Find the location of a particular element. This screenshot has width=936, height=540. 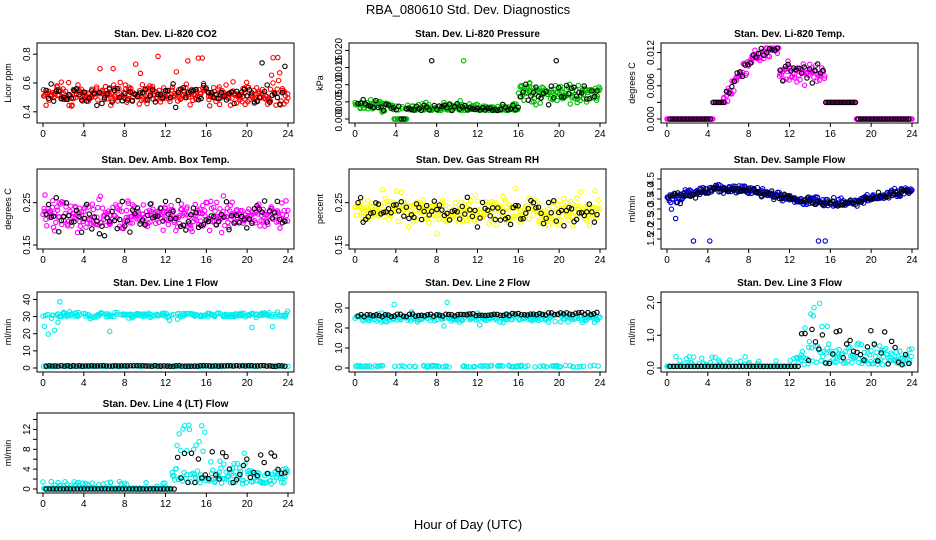

y-tick-label: 0.010 is located at coordinates (339, 84).